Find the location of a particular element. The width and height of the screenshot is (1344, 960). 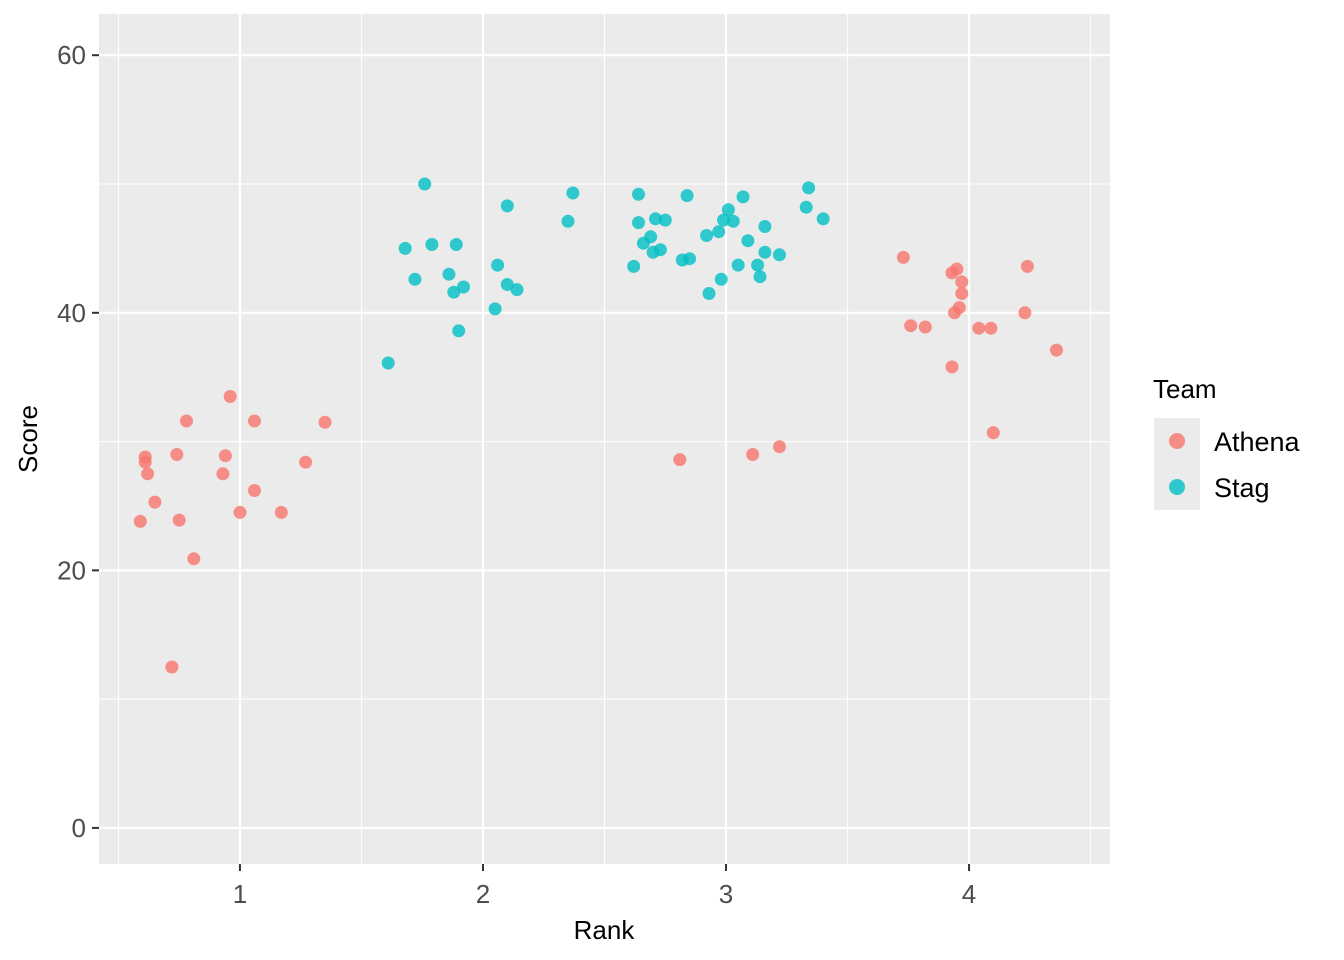

legend-swatch-athena is located at coordinates (1177, 441).